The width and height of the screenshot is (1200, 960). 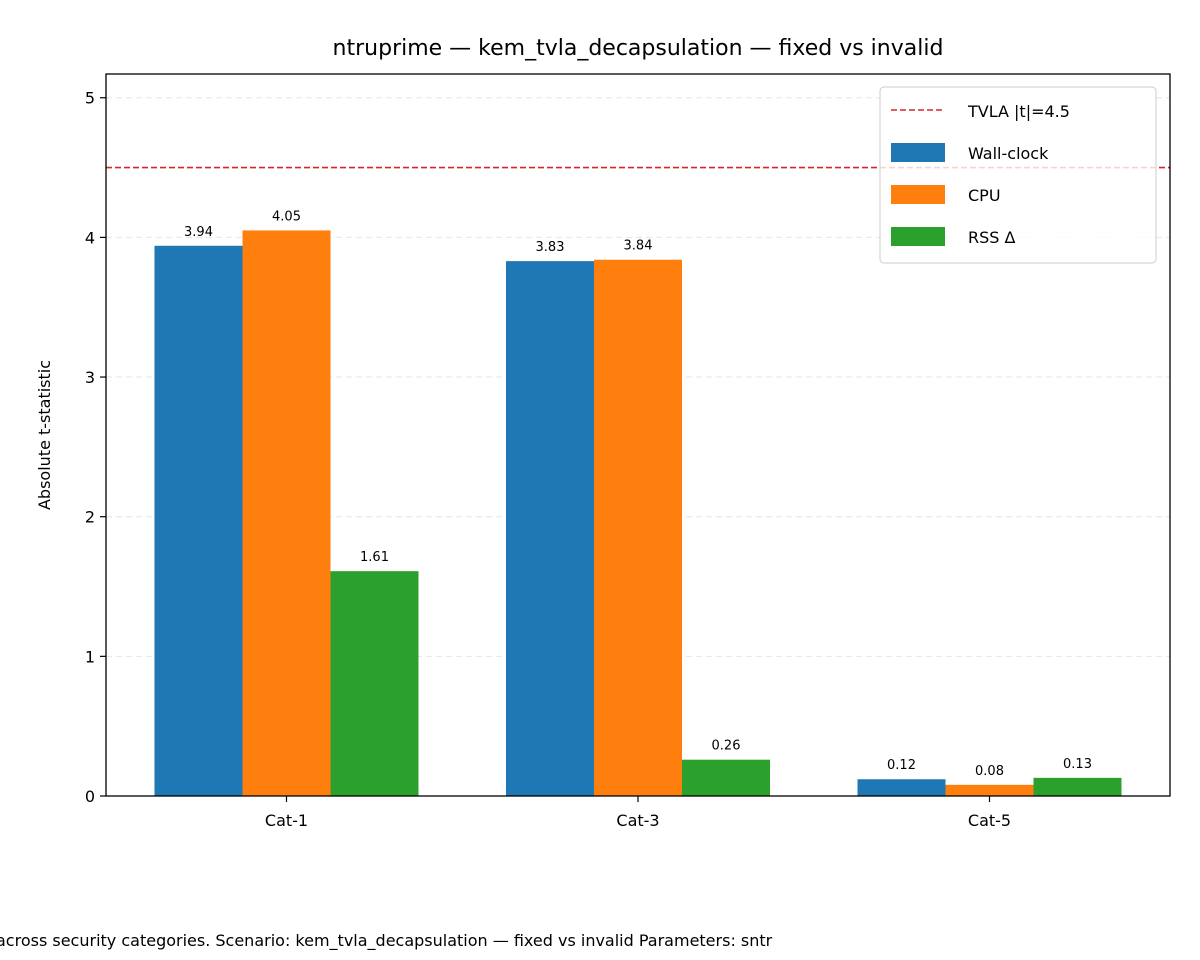 I want to click on legend-threshold-label: TVLA |t|=4.5, so click(x=1018, y=111).